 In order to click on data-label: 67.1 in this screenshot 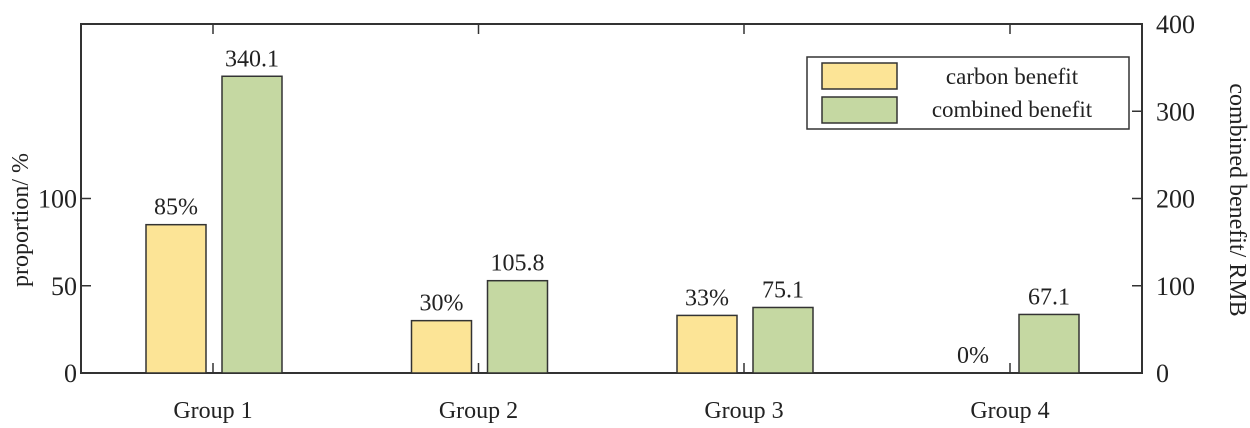, I will do `click(1049, 297)`.